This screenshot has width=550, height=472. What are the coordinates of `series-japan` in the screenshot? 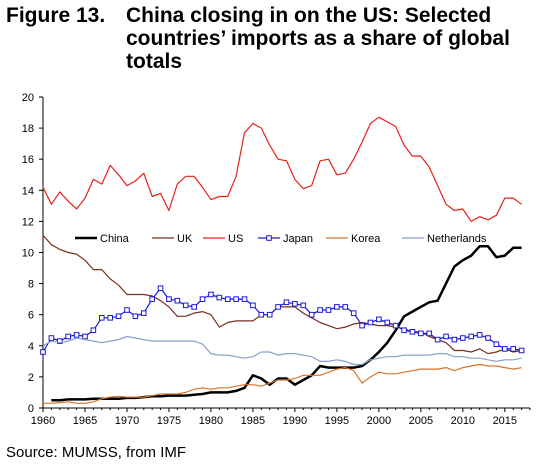 It's located at (282, 320).